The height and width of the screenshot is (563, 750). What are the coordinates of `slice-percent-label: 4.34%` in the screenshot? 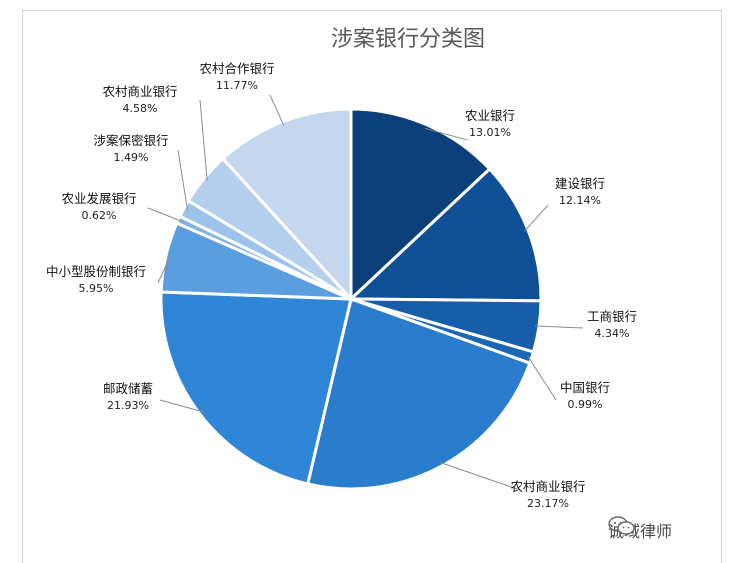 It's located at (612, 333).